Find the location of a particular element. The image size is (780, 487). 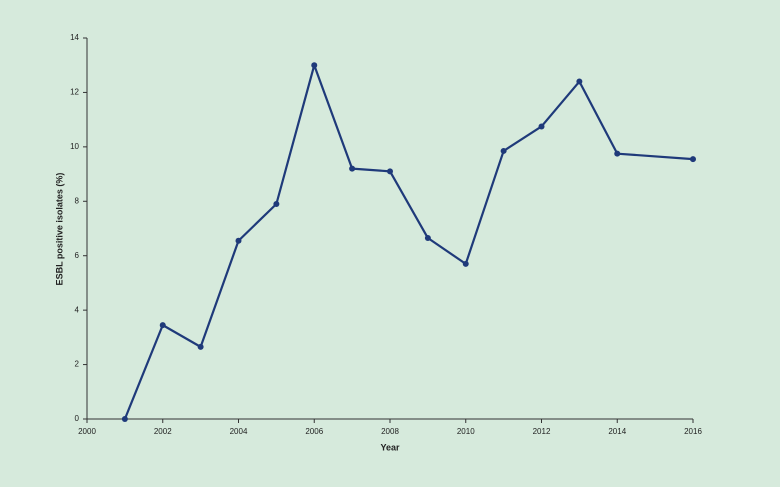

y-tick-label: 6 is located at coordinates (77, 255).